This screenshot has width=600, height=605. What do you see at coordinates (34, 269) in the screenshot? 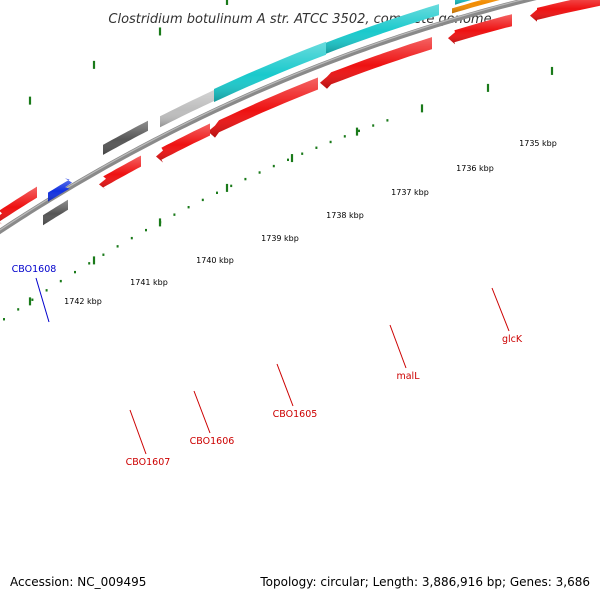
I see `gene-label-cbo1608: CBO1608` at bounding box center [34, 269].